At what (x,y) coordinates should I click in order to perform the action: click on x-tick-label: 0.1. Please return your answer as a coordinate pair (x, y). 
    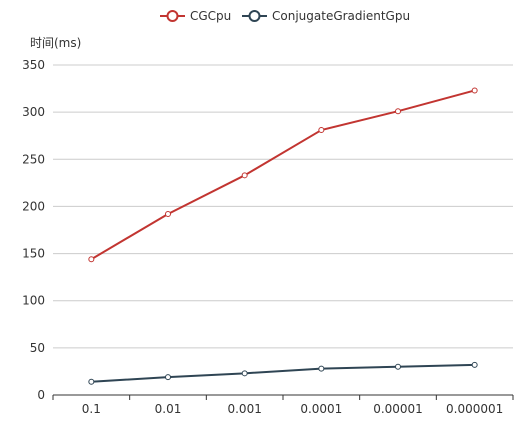
    Looking at the image, I should click on (91, 409).